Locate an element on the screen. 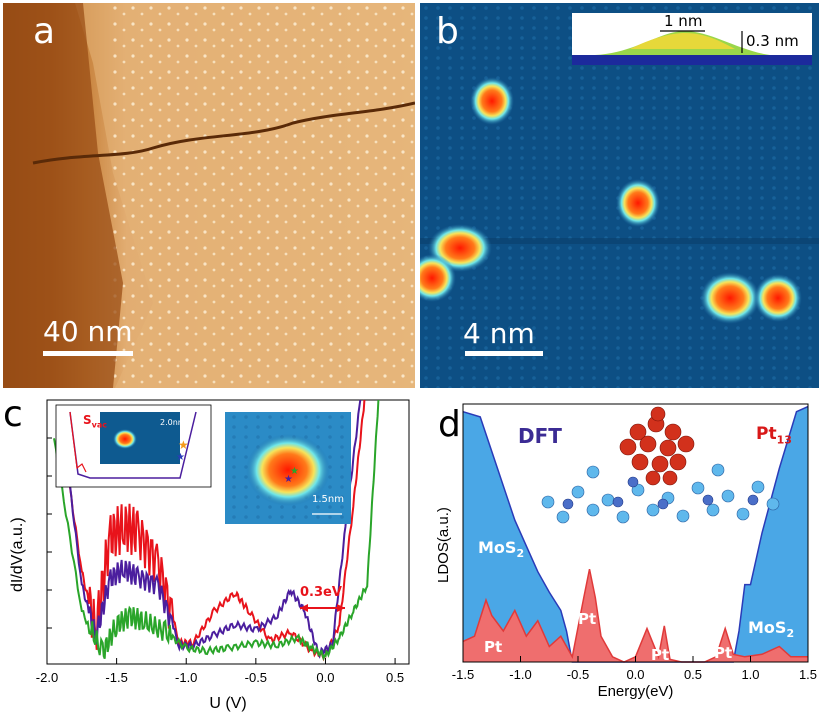  y-axis-label-c: dI/dV(a.u.) is located at coordinates (17, 554).